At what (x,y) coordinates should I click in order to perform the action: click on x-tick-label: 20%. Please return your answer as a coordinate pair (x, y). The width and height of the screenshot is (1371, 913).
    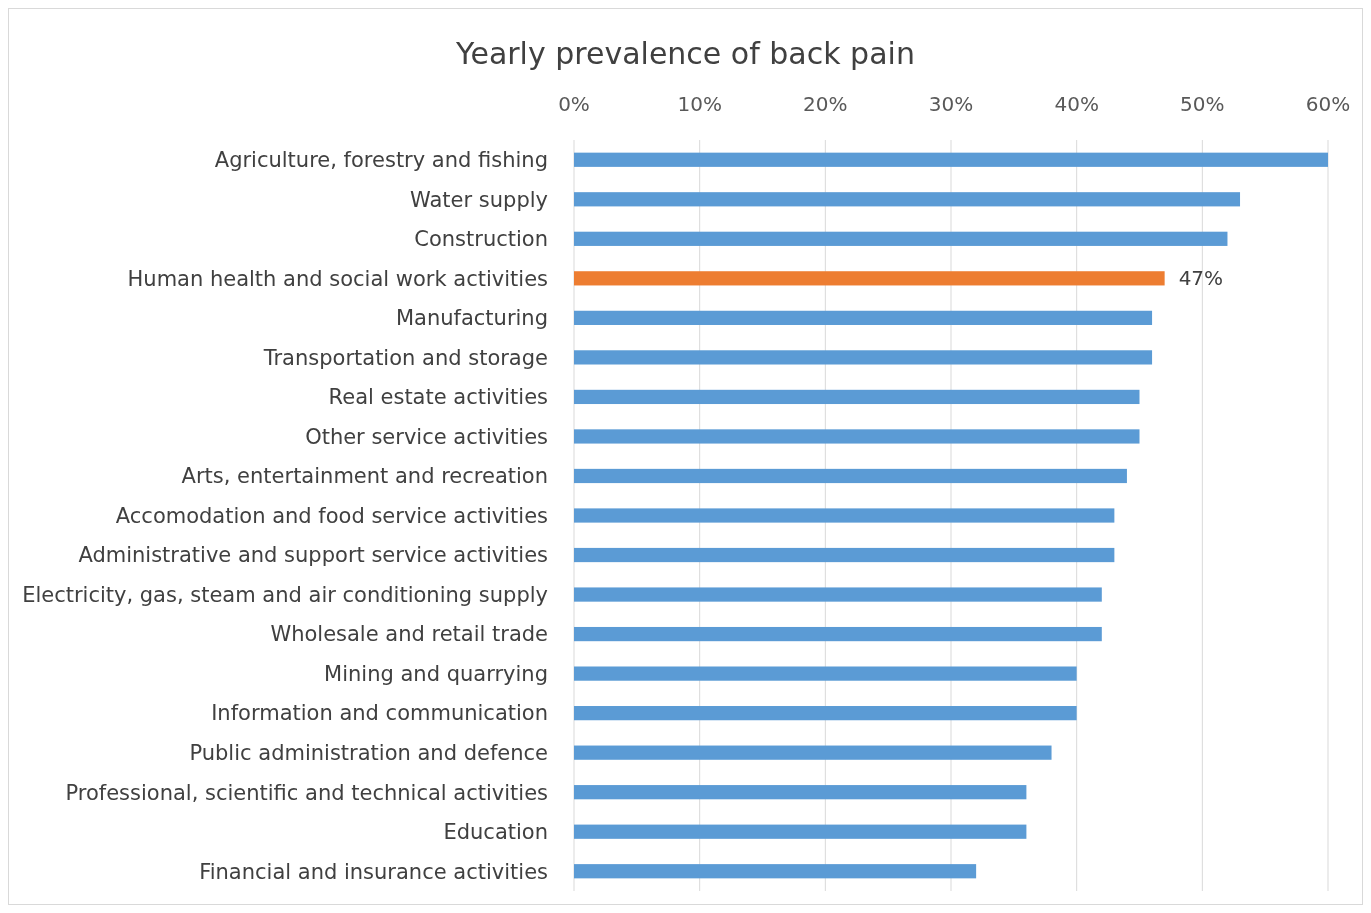
    Looking at the image, I should click on (825, 104).